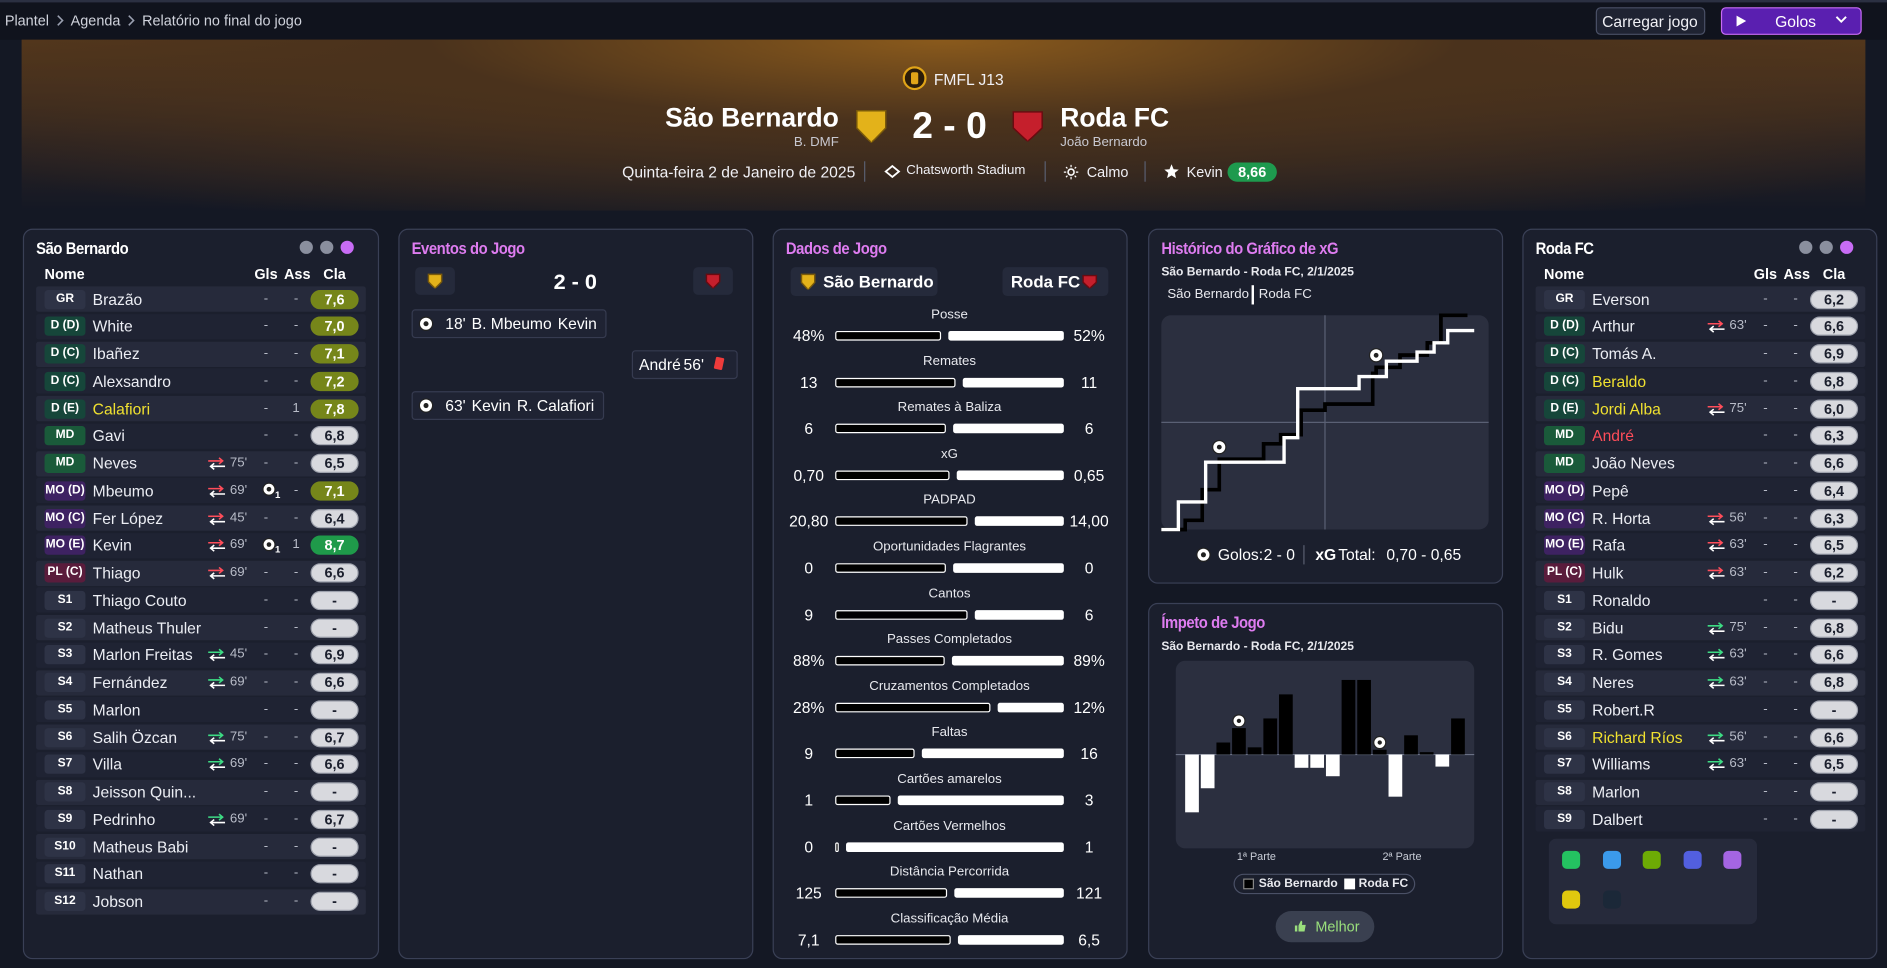  Describe the element at coordinates (128, 518) in the screenshot. I see `player-name: Fer López` at that location.